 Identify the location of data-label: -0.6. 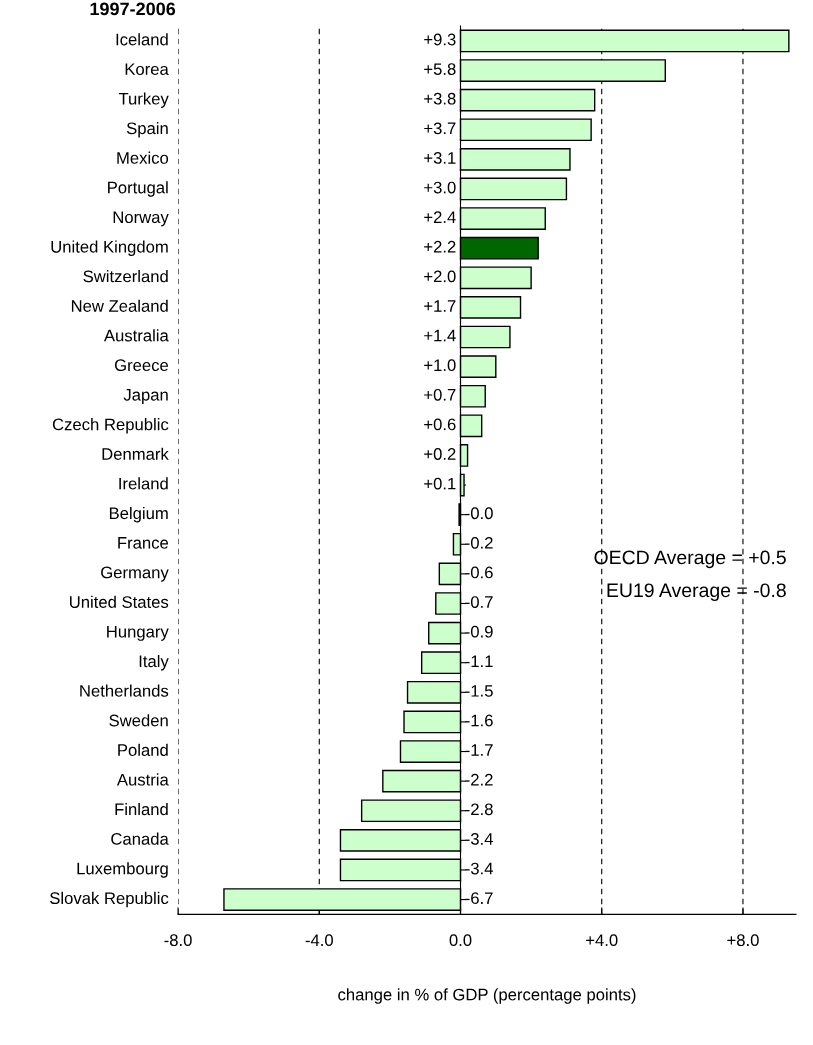
(479, 572).